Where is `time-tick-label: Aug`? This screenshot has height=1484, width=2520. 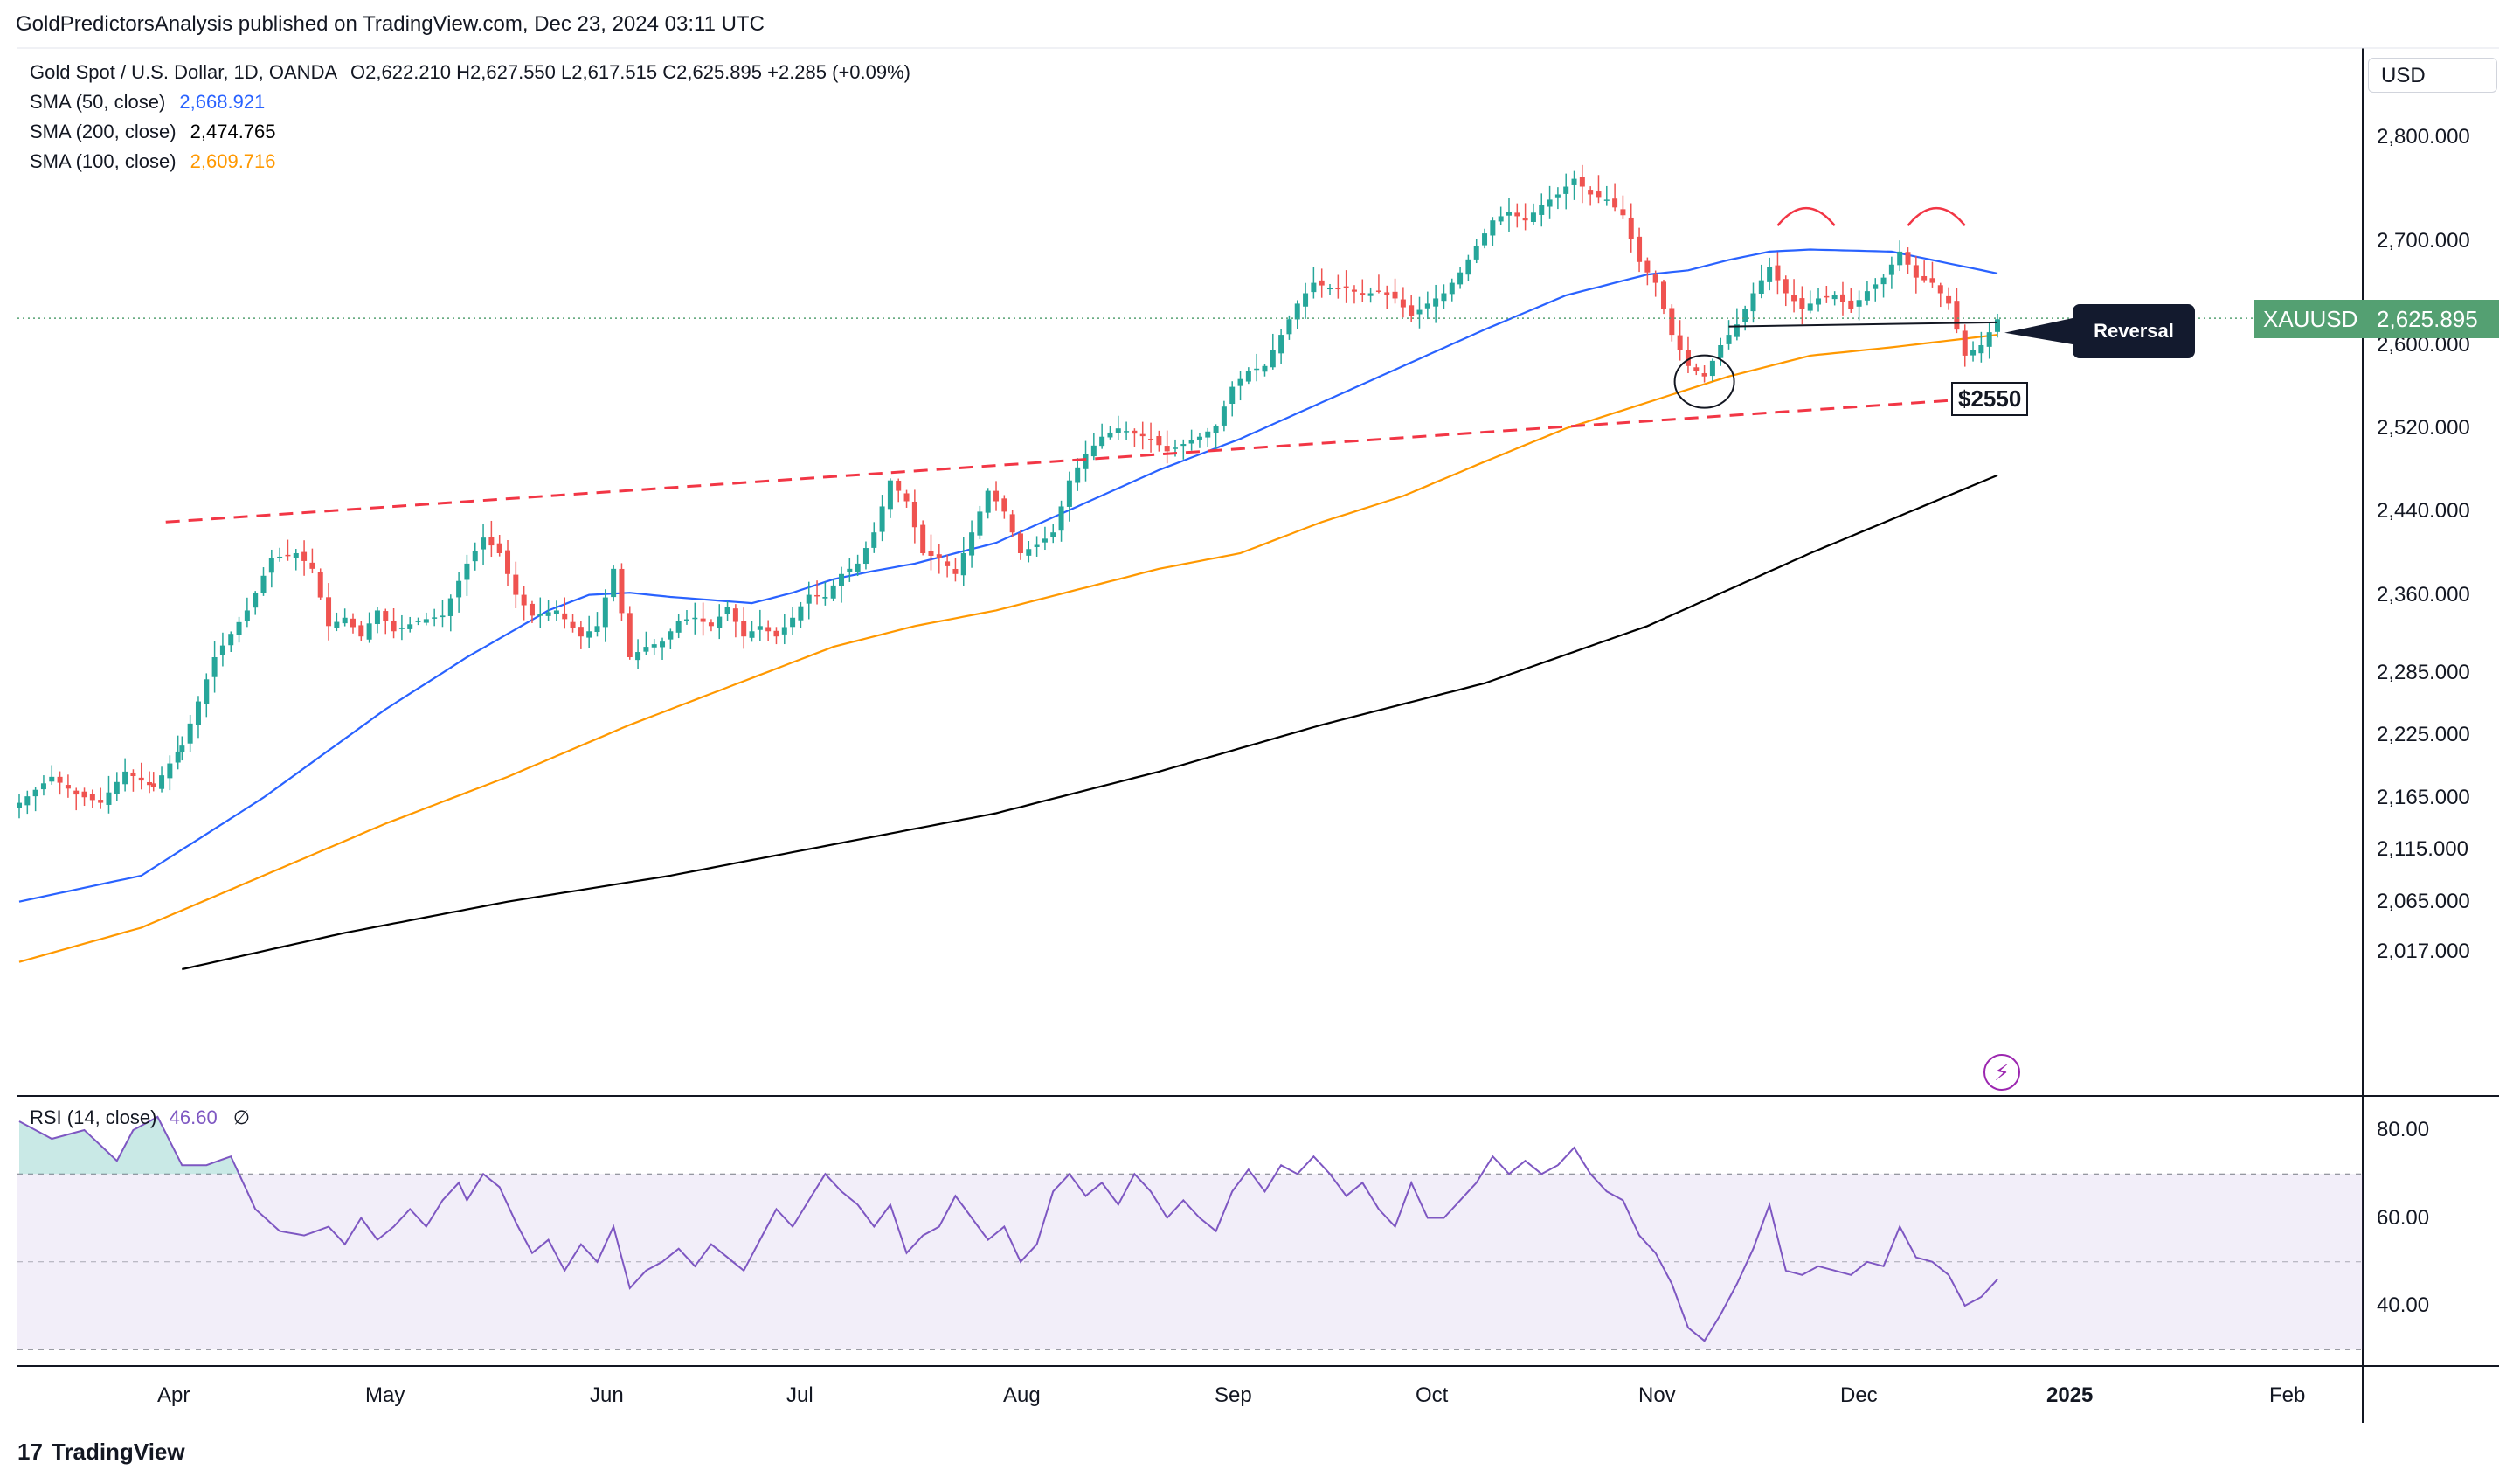
time-tick-label: Aug is located at coordinates (1022, 1395).